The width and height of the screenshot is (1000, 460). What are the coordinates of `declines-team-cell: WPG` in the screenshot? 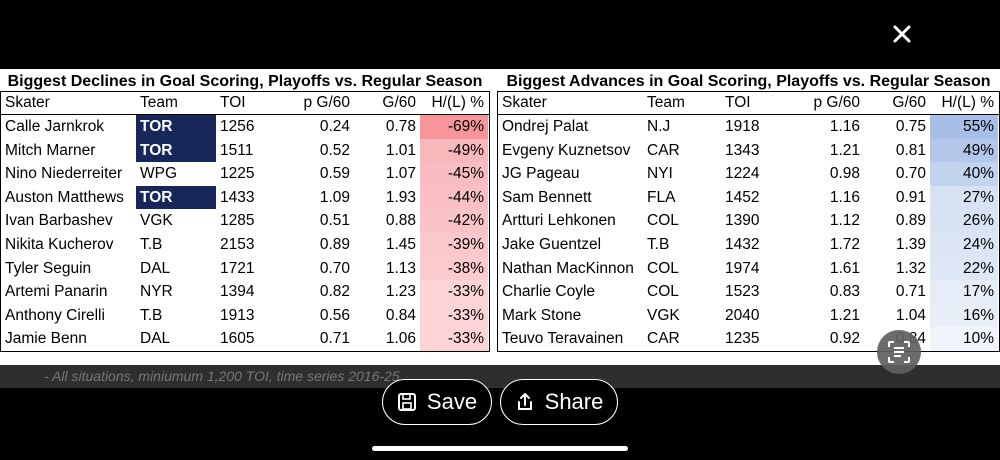 It's located at (159, 174).